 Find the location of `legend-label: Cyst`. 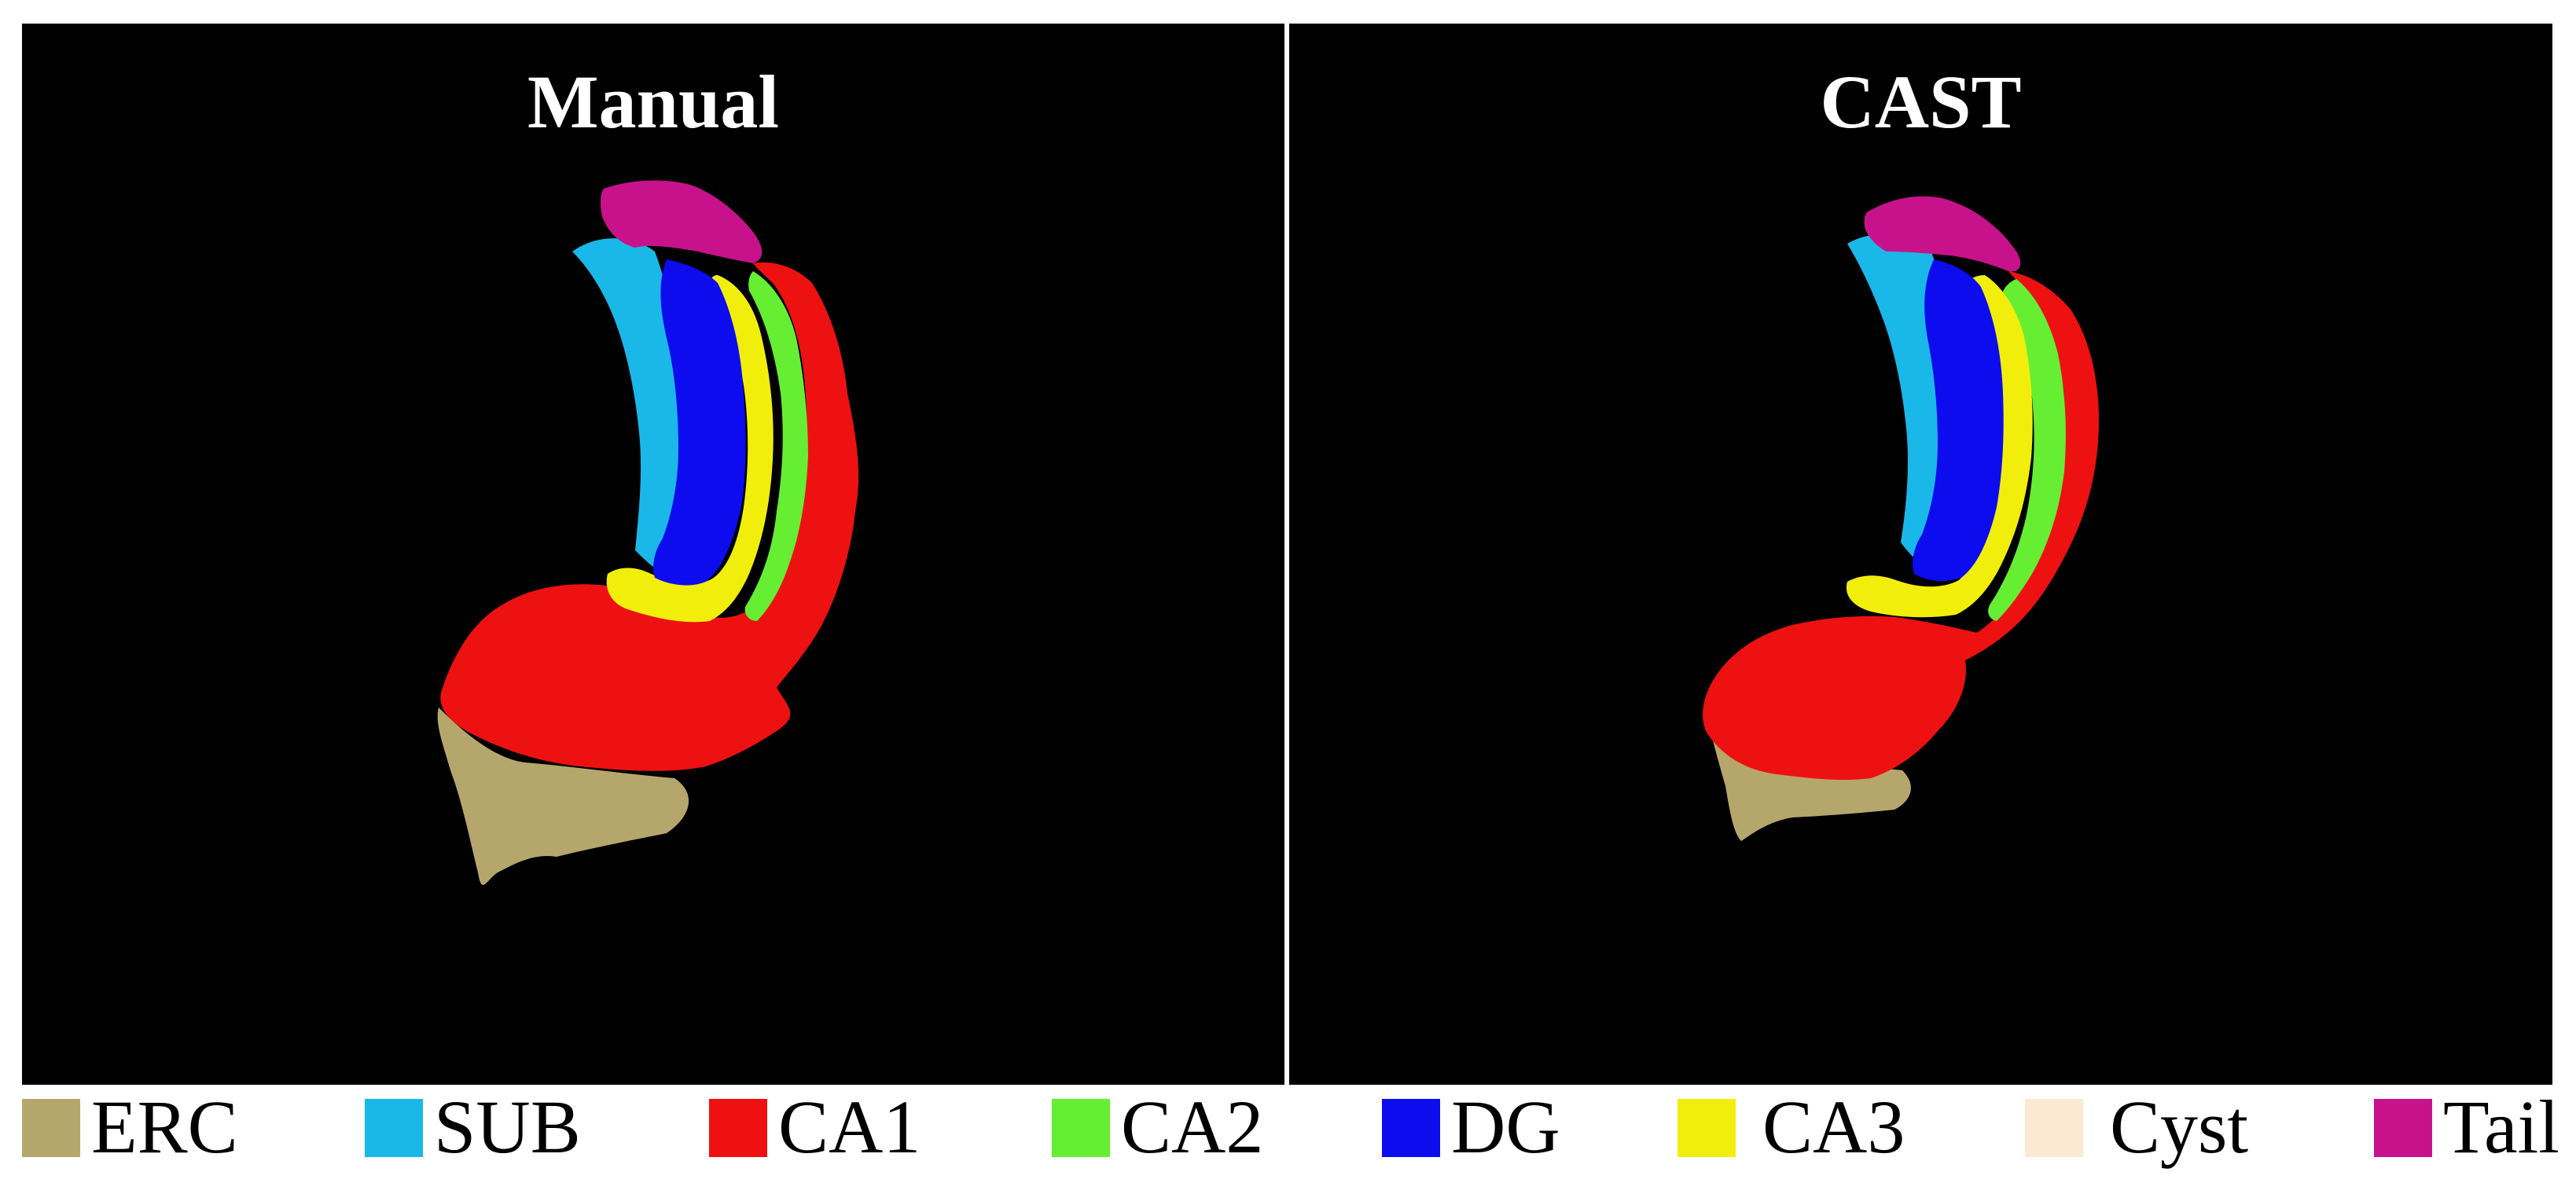

legend-label: Cyst is located at coordinates (2179, 1127).